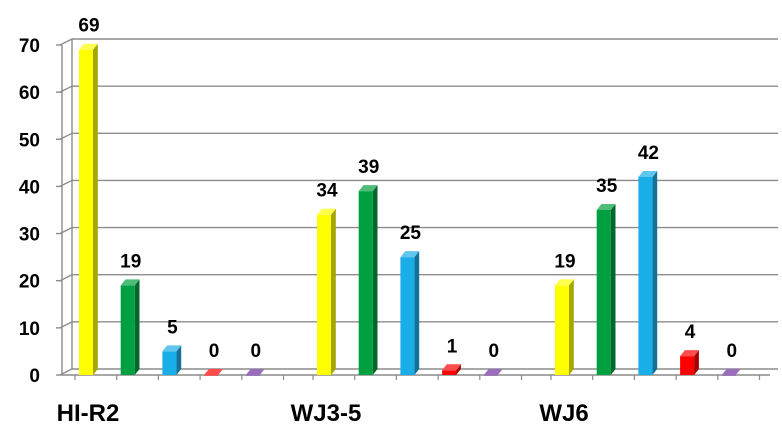  What do you see at coordinates (29, 46) in the screenshot?
I see `y-tick-label: 70` at bounding box center [29, 46].